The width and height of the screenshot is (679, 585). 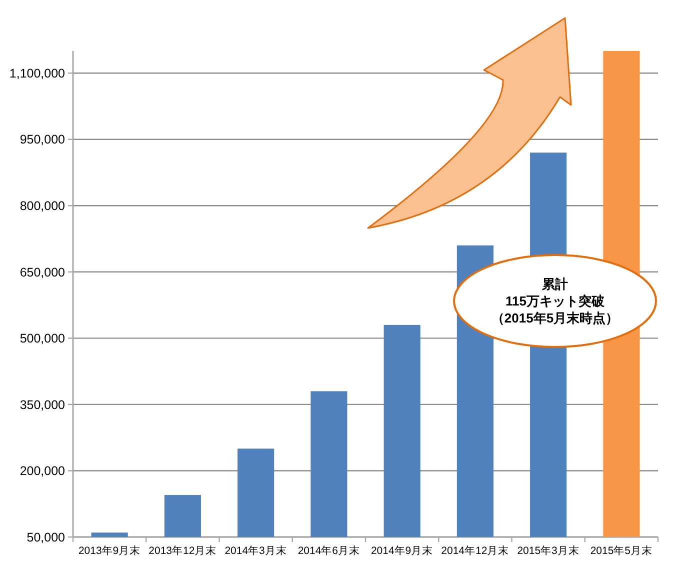 I want to click on x-tick-label: 2014年9月末, so click(x=402, y=550).